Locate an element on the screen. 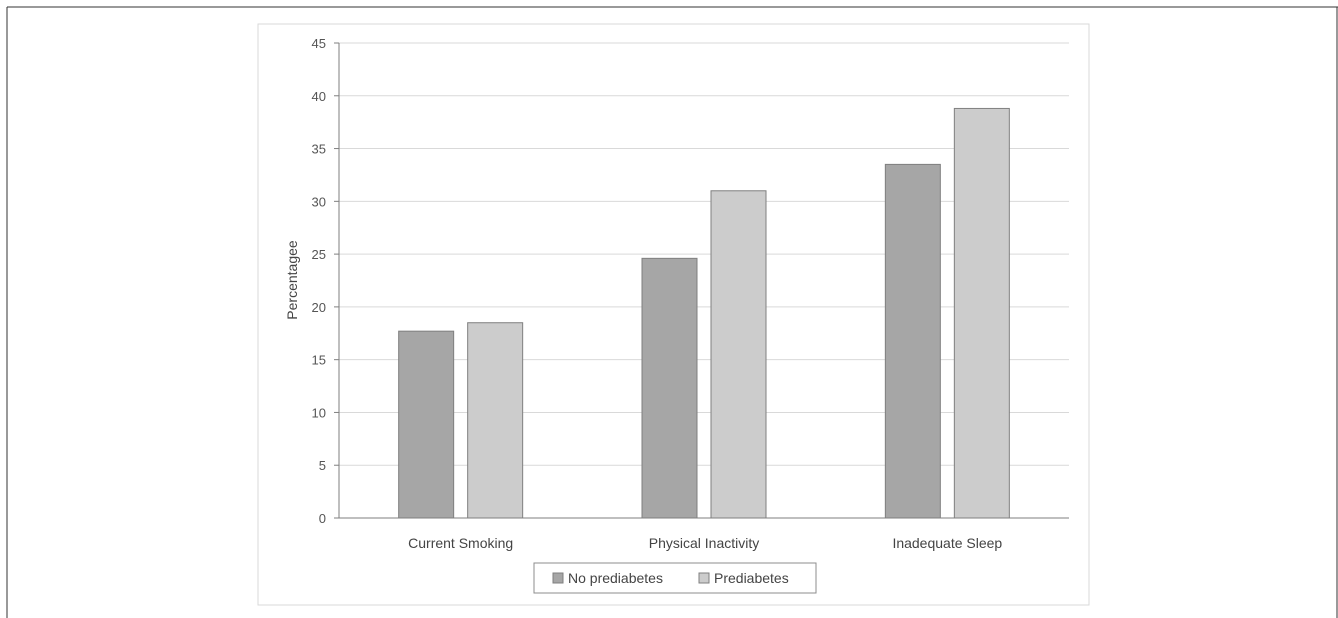 The image size is (1338, 618). legend: No prediabetes Prediabetes is located at coordinates (675, 578).